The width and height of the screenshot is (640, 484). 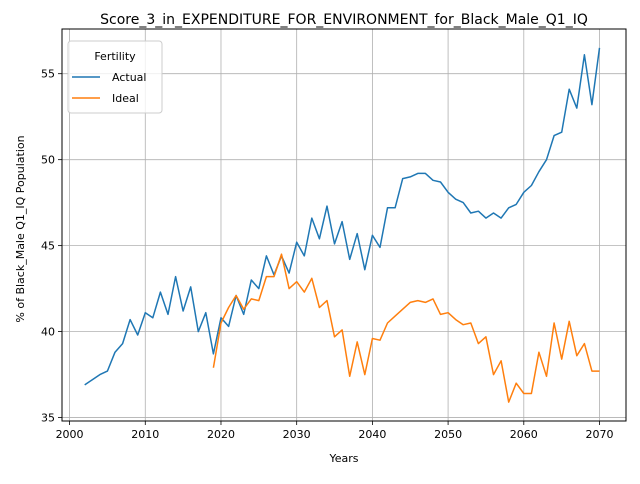 What do you see at coordinates (70, 434) in the screenshot?
I see `x-tick-label: 2000` at bounding box center [70, 434].